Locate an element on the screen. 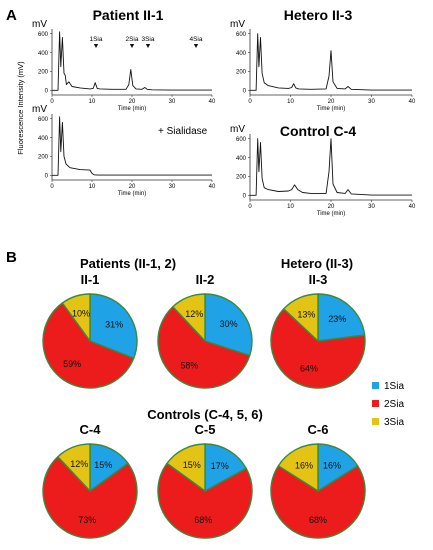  pie-title: C-4 is located at coordinates (91, 429).